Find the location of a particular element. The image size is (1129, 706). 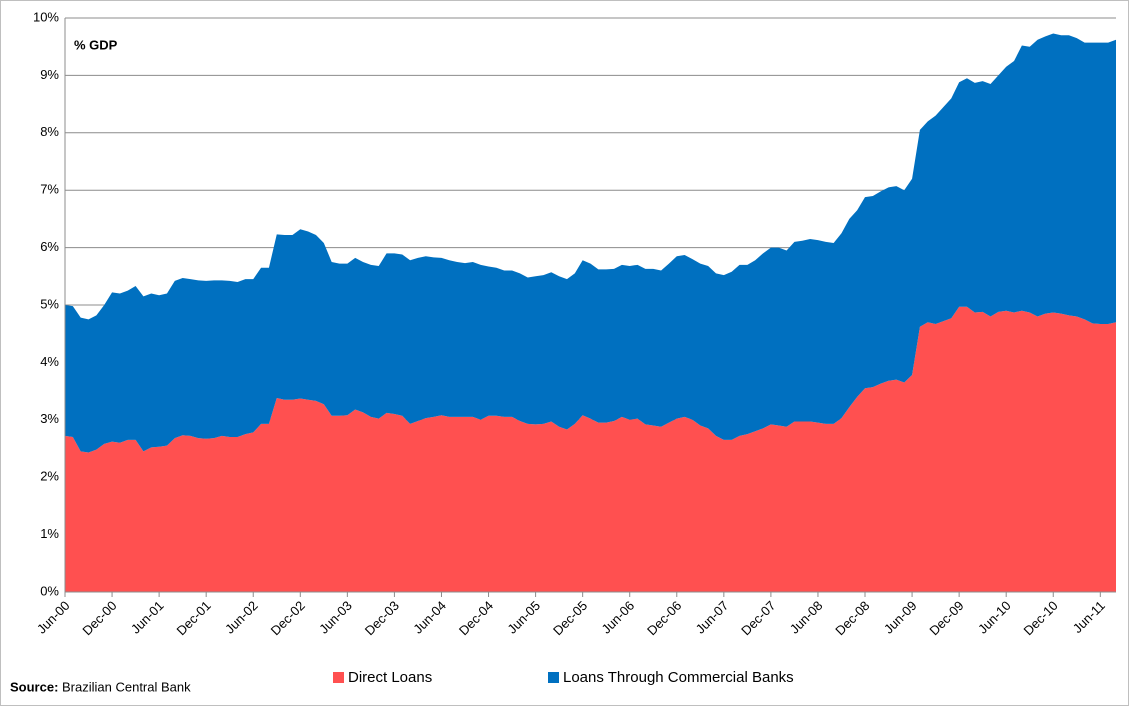

legend-label: Loans Through Commercial Banks is located at coordinates (678, 677).